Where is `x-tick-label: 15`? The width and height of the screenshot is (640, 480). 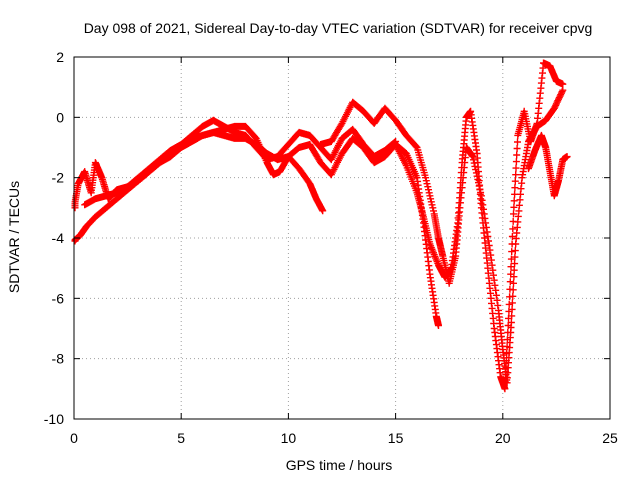
x-tick-label: 15 is located at coordinates (396, 438).